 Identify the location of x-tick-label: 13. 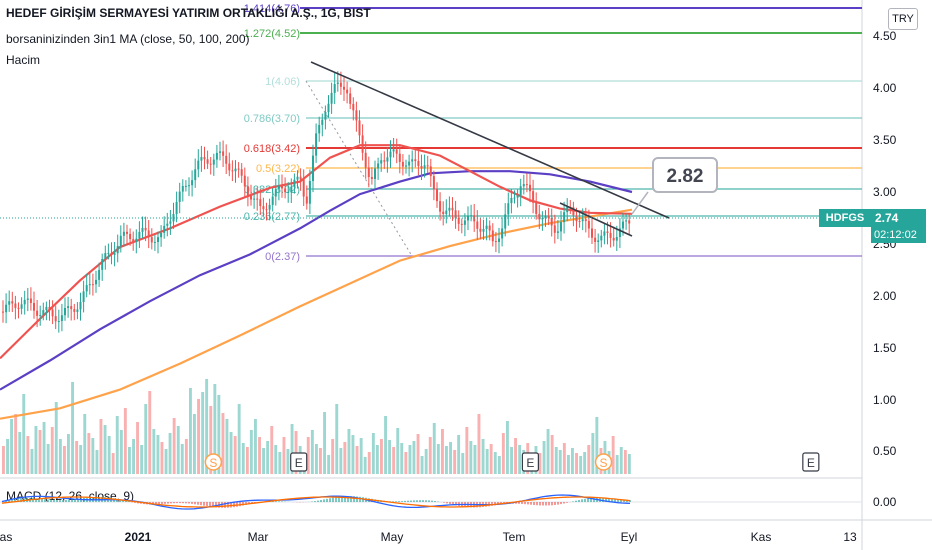
(850, 537).